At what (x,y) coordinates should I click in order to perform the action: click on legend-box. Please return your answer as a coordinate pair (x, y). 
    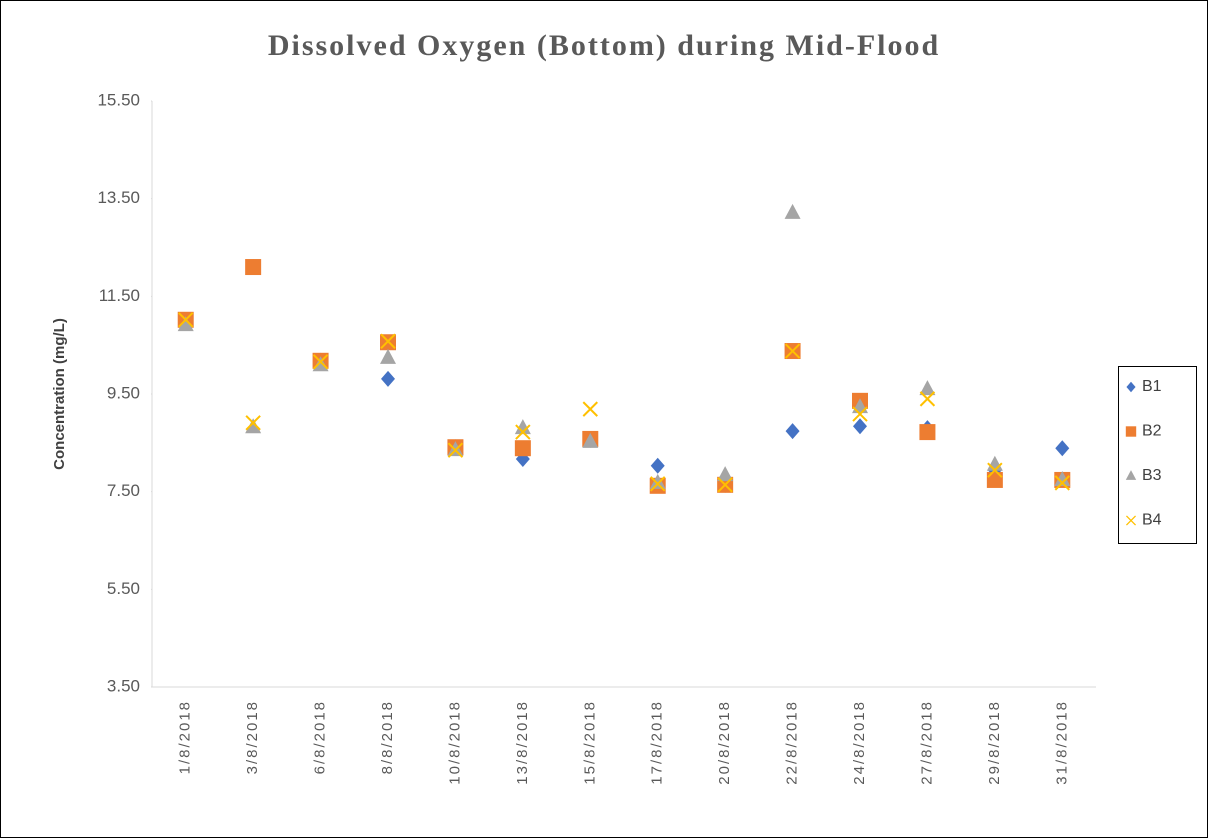
    Looking at the image, I should click on (1157, 455).